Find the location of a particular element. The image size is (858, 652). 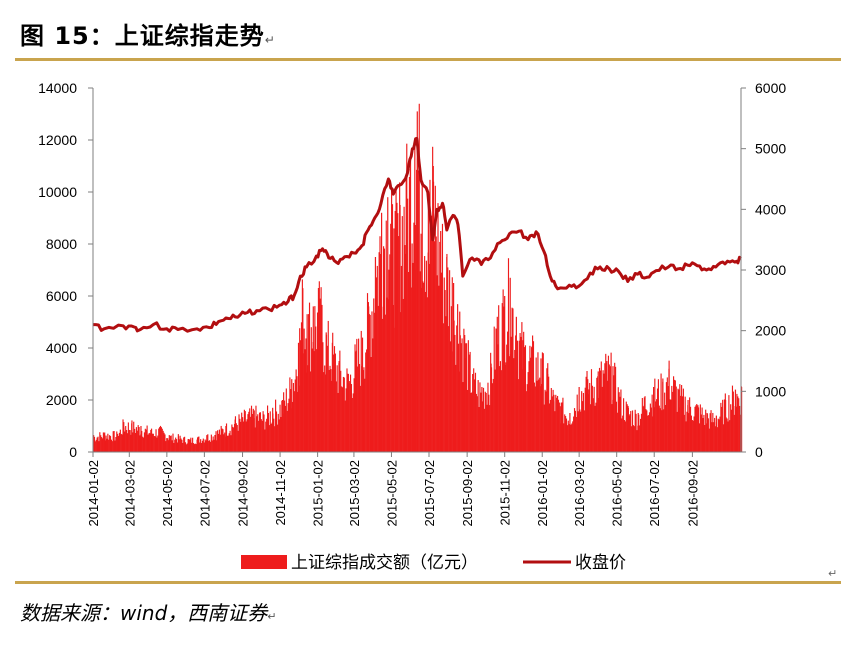

legend-label-close: 收盘价 is located at coordinates (600, 562).